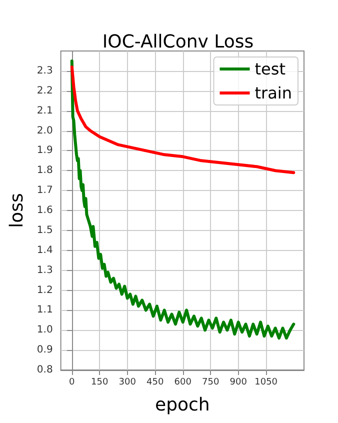  Describe the element at coordinates (17, 210) in the screenshot. I see `y-axis-title: loss` at that location.